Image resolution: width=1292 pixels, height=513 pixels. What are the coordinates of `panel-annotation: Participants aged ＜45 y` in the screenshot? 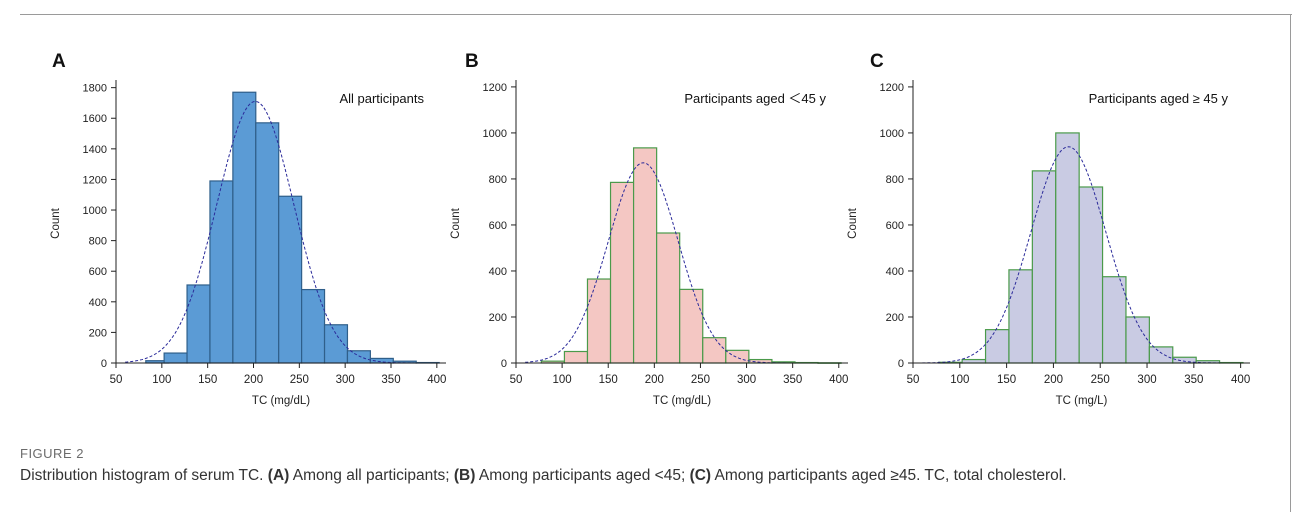 It's located at (755, 98).